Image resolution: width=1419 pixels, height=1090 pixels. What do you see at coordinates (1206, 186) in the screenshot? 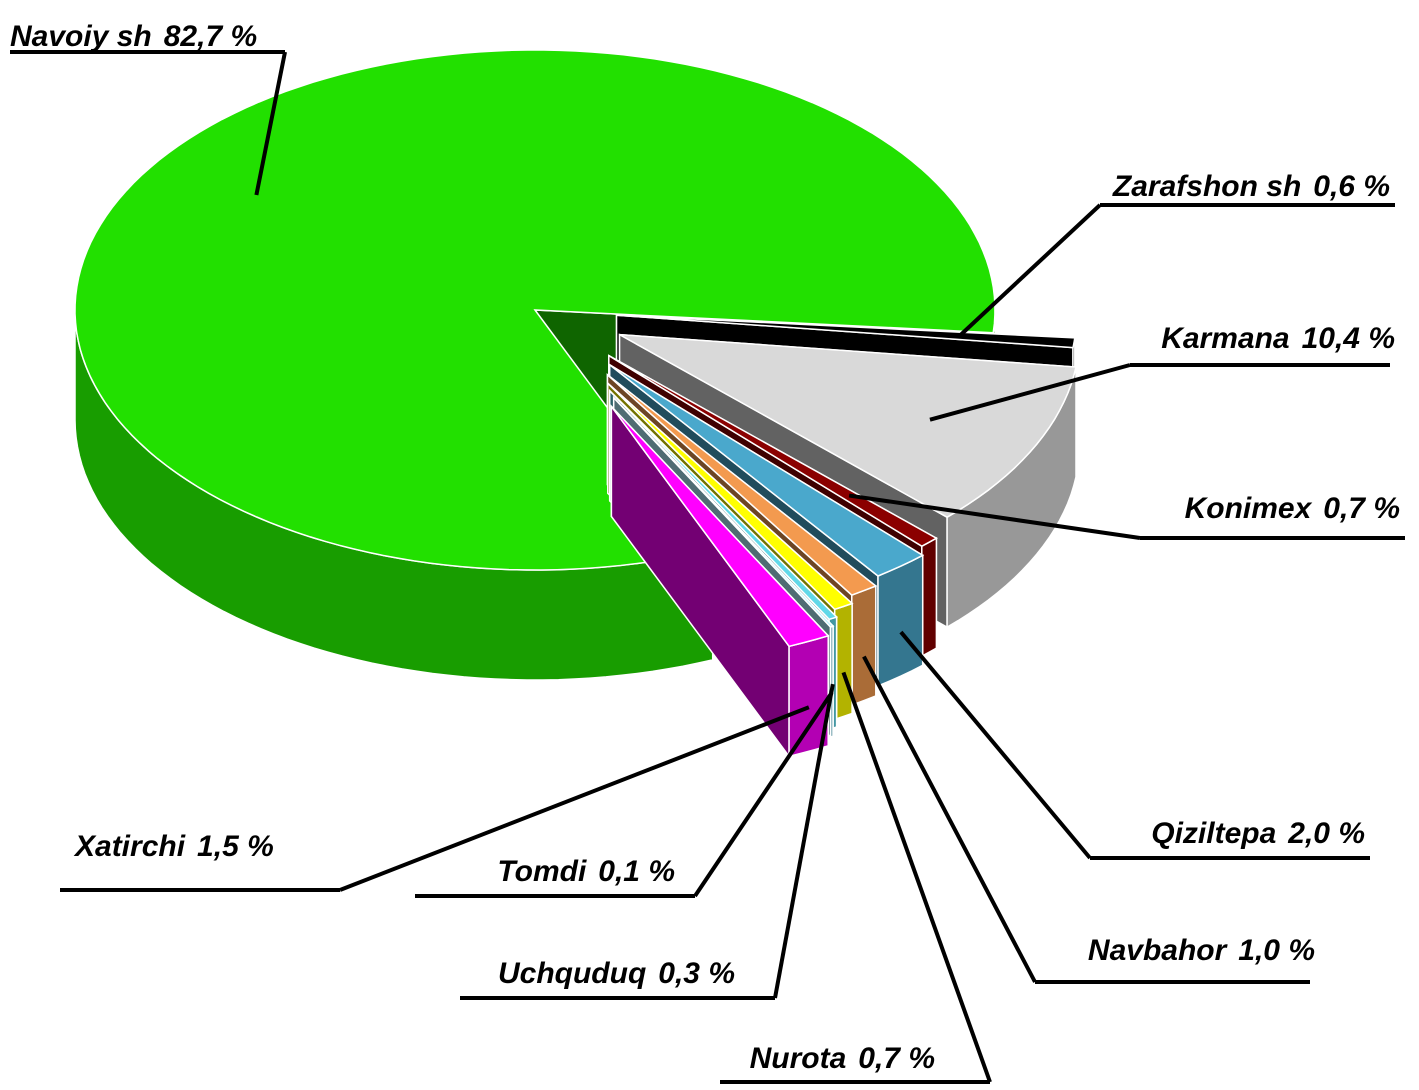
I see `label-name: Zarafshon sh` at bounding box center [1206, 186].